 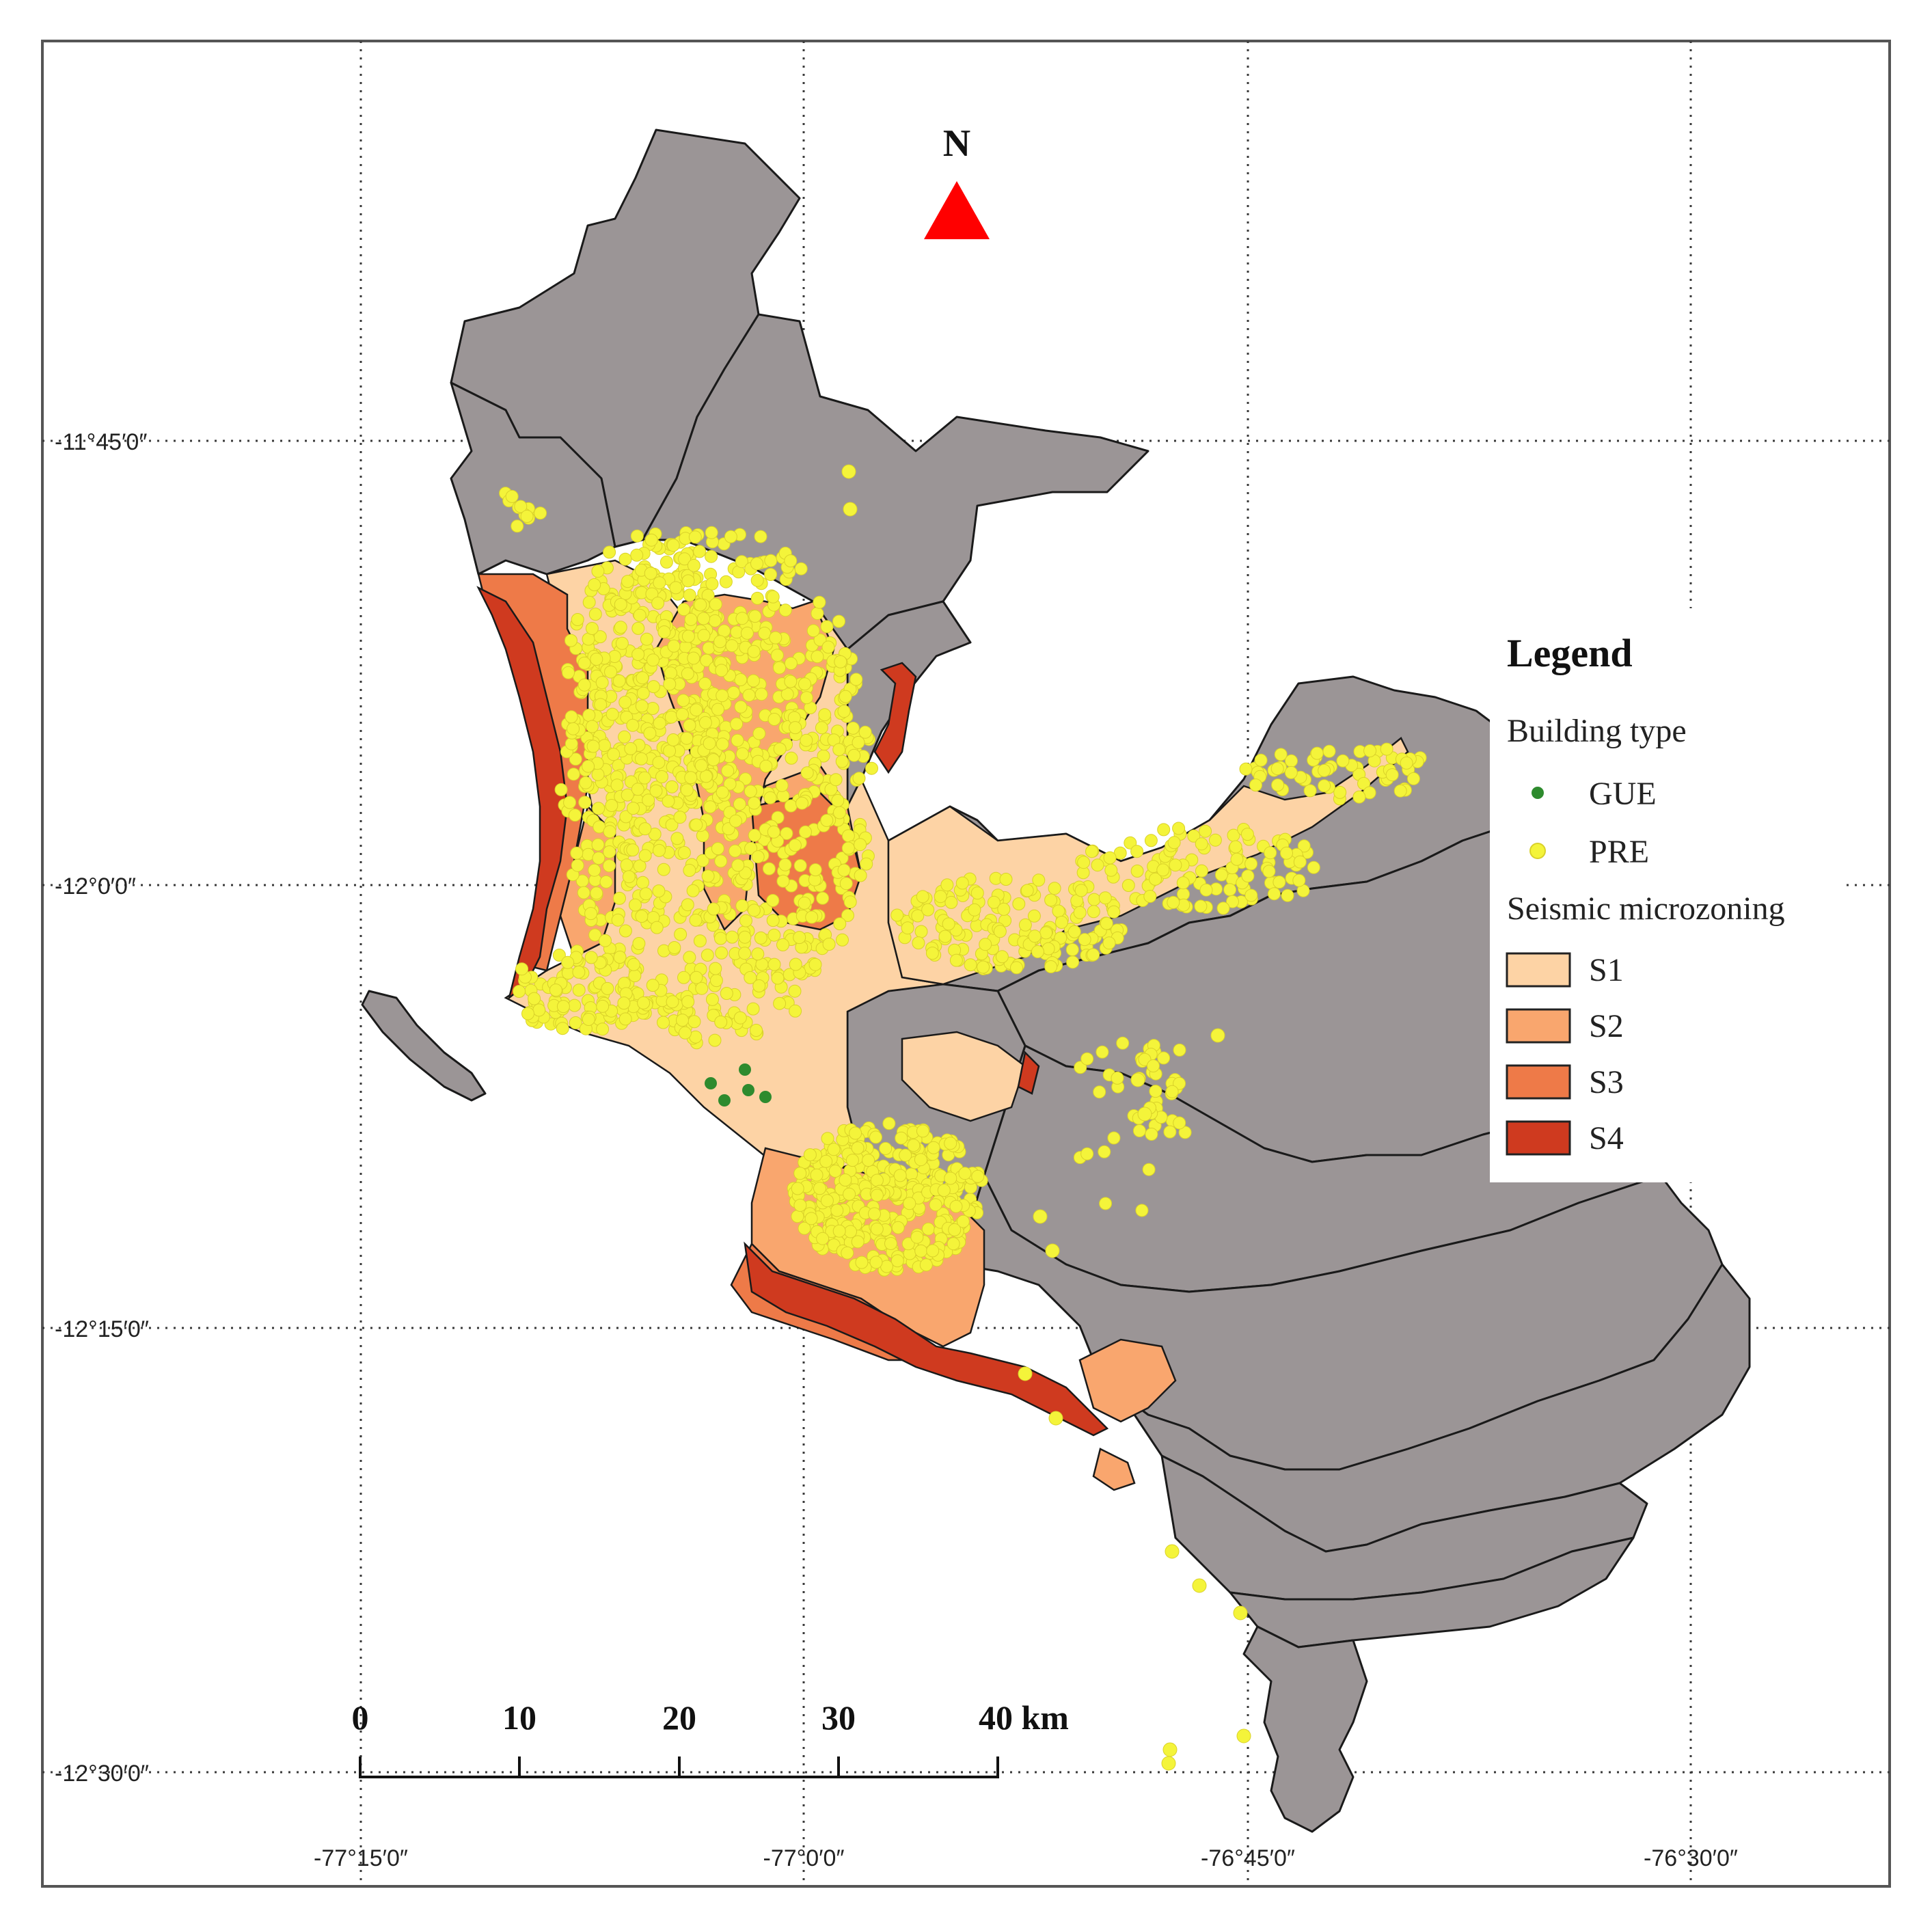 What do you see at coordinates (1248, 1858) in the screenshot?
I see `lon-label-3: -76°45′0″` at bounding box center [1248, 1858].